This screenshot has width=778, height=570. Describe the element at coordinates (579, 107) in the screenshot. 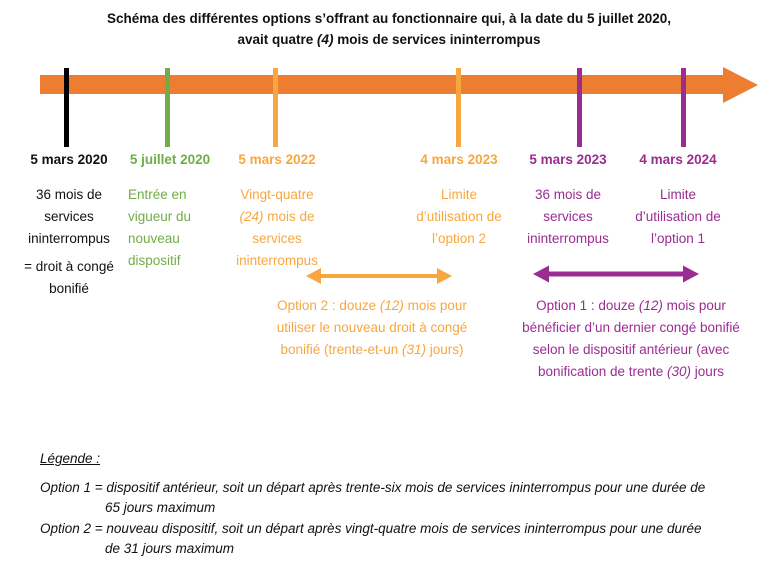

I see `tick-5-mars-2023` at that location.